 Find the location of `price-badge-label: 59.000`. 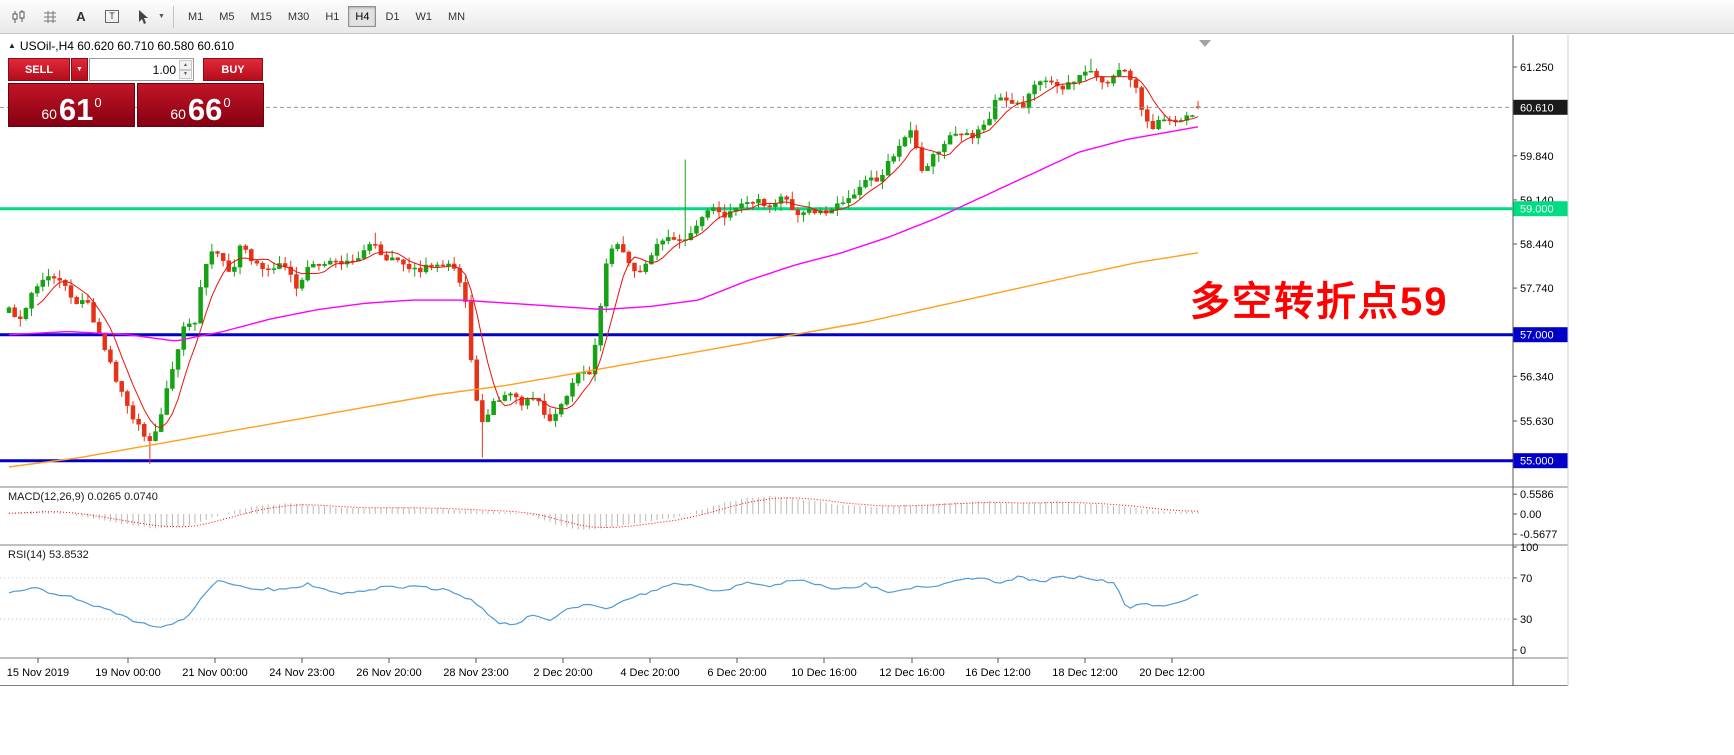

price-badge-label: 59.000 is located at coordinates (1537, 210).